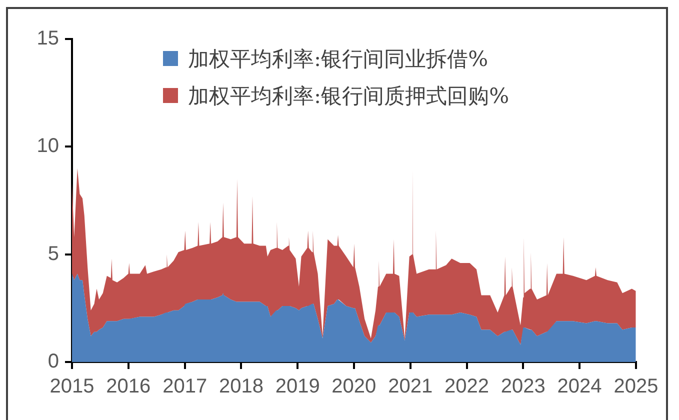 The width and height of the screenshot is (679, 420). Describe the element at coordinates (53, 253) in the screenshot. I see `y-tick-label: 5` at that location.